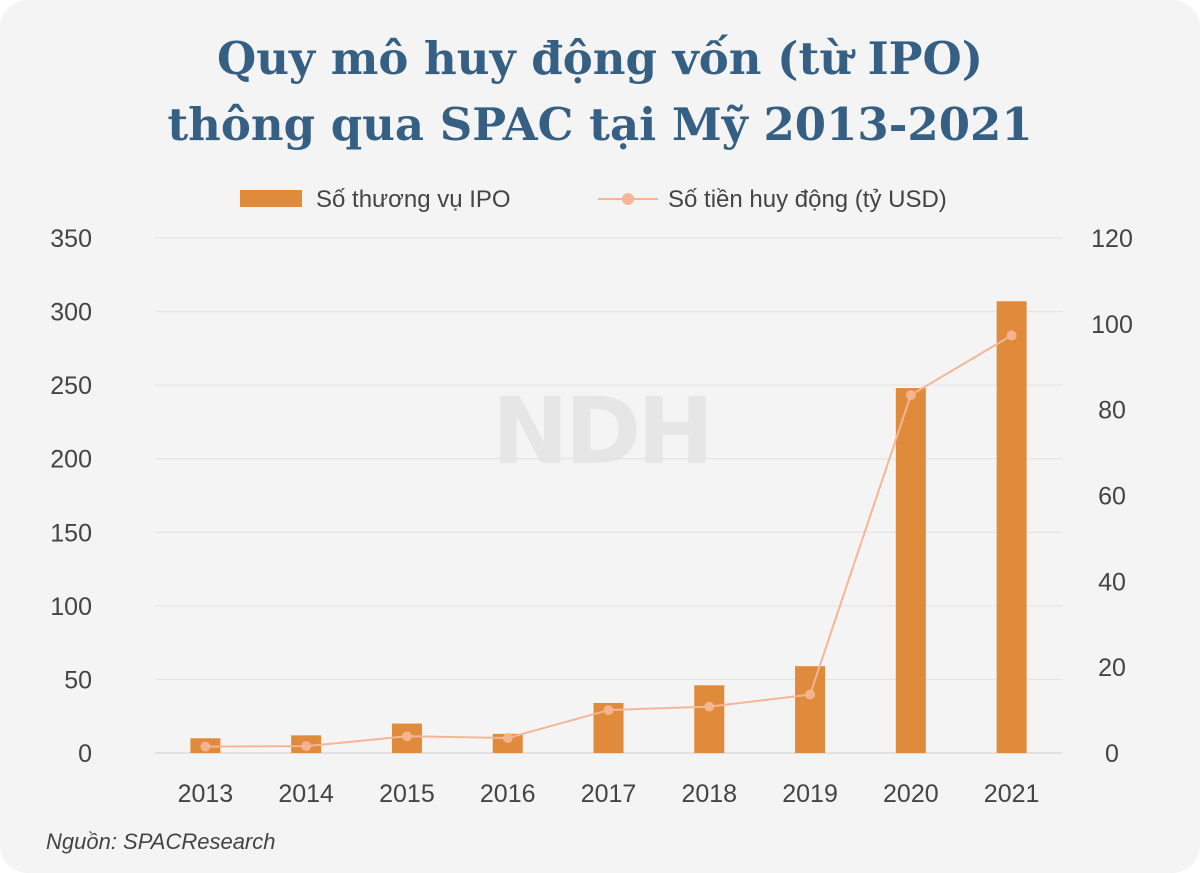 This screenshot has height=873, width=1200. What do you see at coordinates (1012, 794) in the screenshot?
I see `x-tick-label: 2021` at bounding box center [1012, 794].